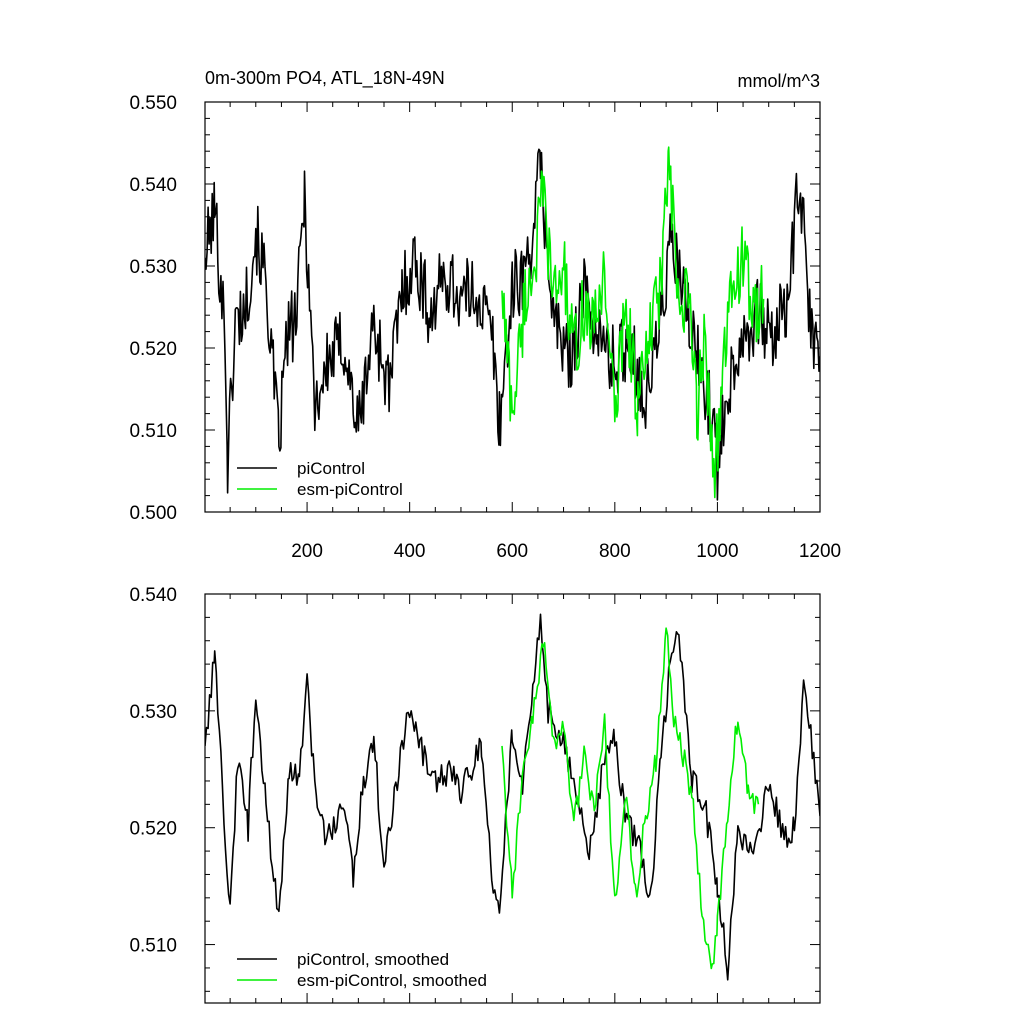  Describe the element at coordinates (153, 103) in the screenshot. I see `y-tick-label: 0.550` at that location.